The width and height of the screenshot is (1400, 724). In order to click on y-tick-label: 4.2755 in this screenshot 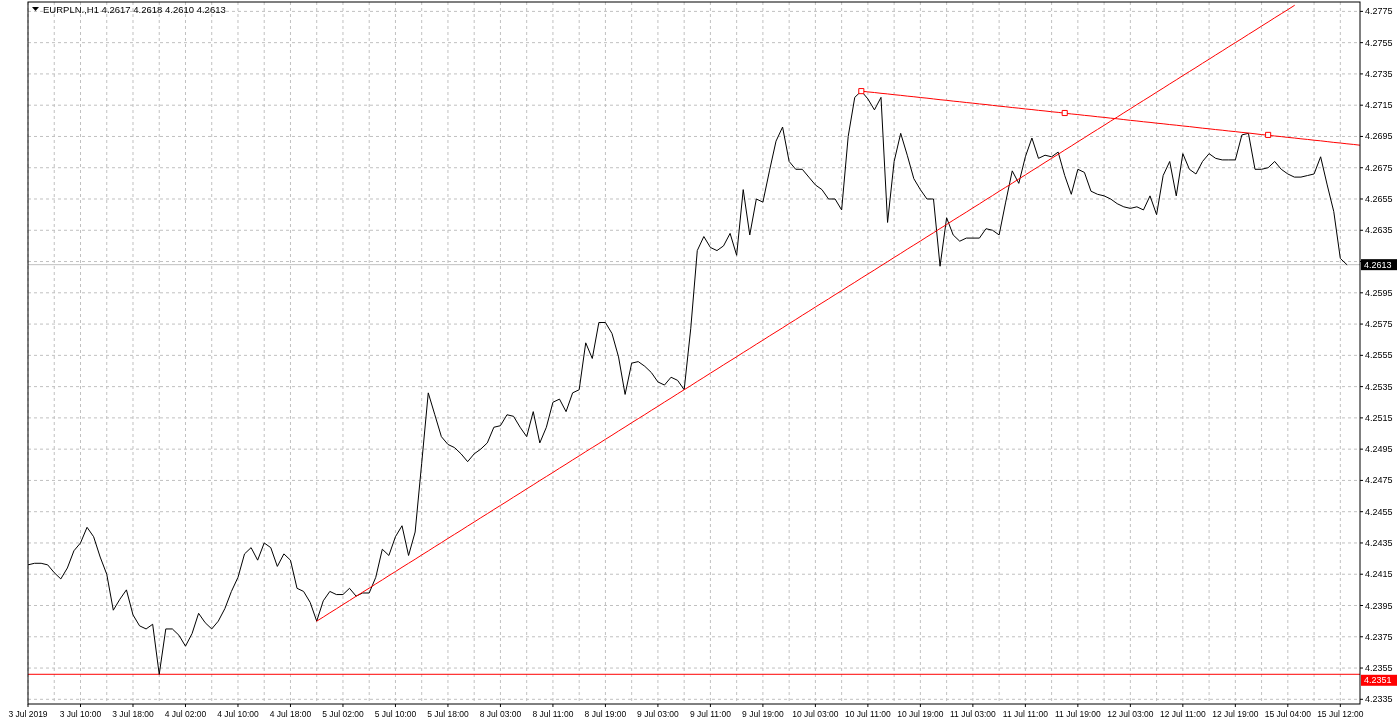, I will do `click(1379, 42)`.